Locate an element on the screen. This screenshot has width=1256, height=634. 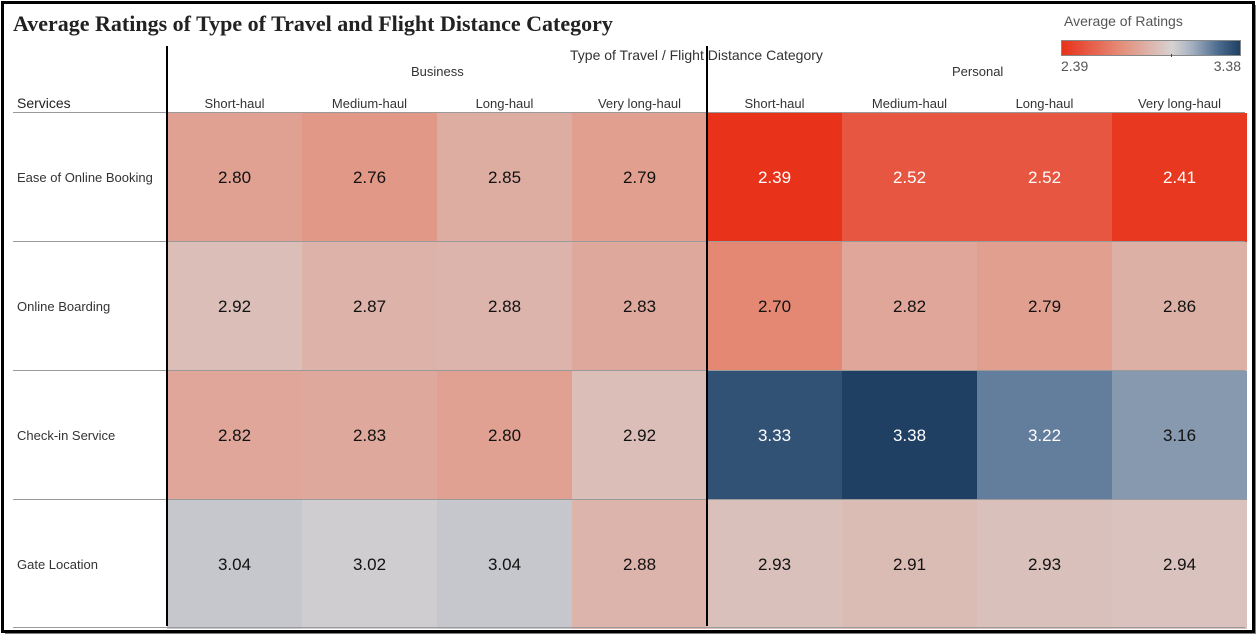
heatmap-cell: 2.94 is located at coordinates (1179, 564).